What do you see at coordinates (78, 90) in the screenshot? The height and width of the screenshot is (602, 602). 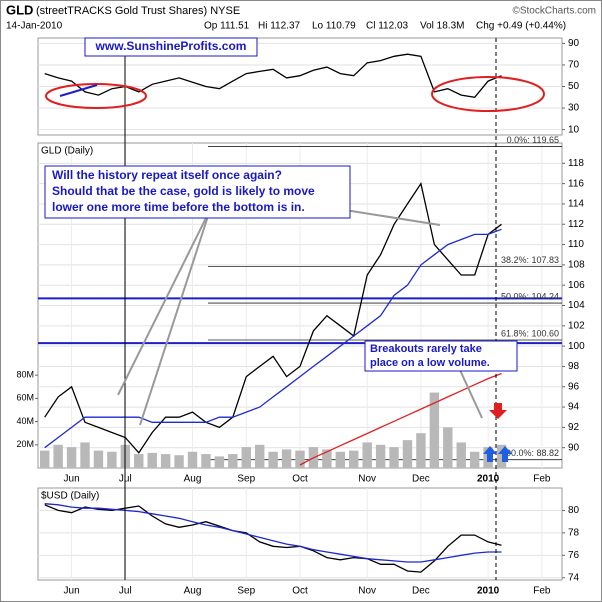 I see `level-line` at bounding box center [78, 90].